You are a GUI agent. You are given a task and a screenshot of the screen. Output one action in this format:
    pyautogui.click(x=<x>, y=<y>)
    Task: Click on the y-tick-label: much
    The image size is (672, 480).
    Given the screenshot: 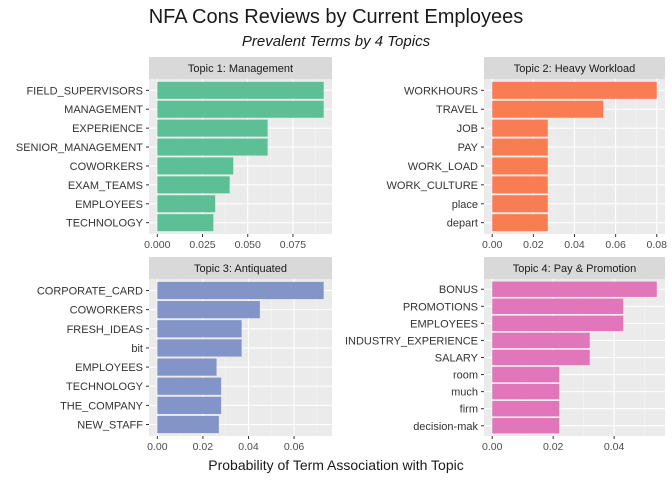 What is the action you would take?
    pyautogui.click(x=464, y=393)
    